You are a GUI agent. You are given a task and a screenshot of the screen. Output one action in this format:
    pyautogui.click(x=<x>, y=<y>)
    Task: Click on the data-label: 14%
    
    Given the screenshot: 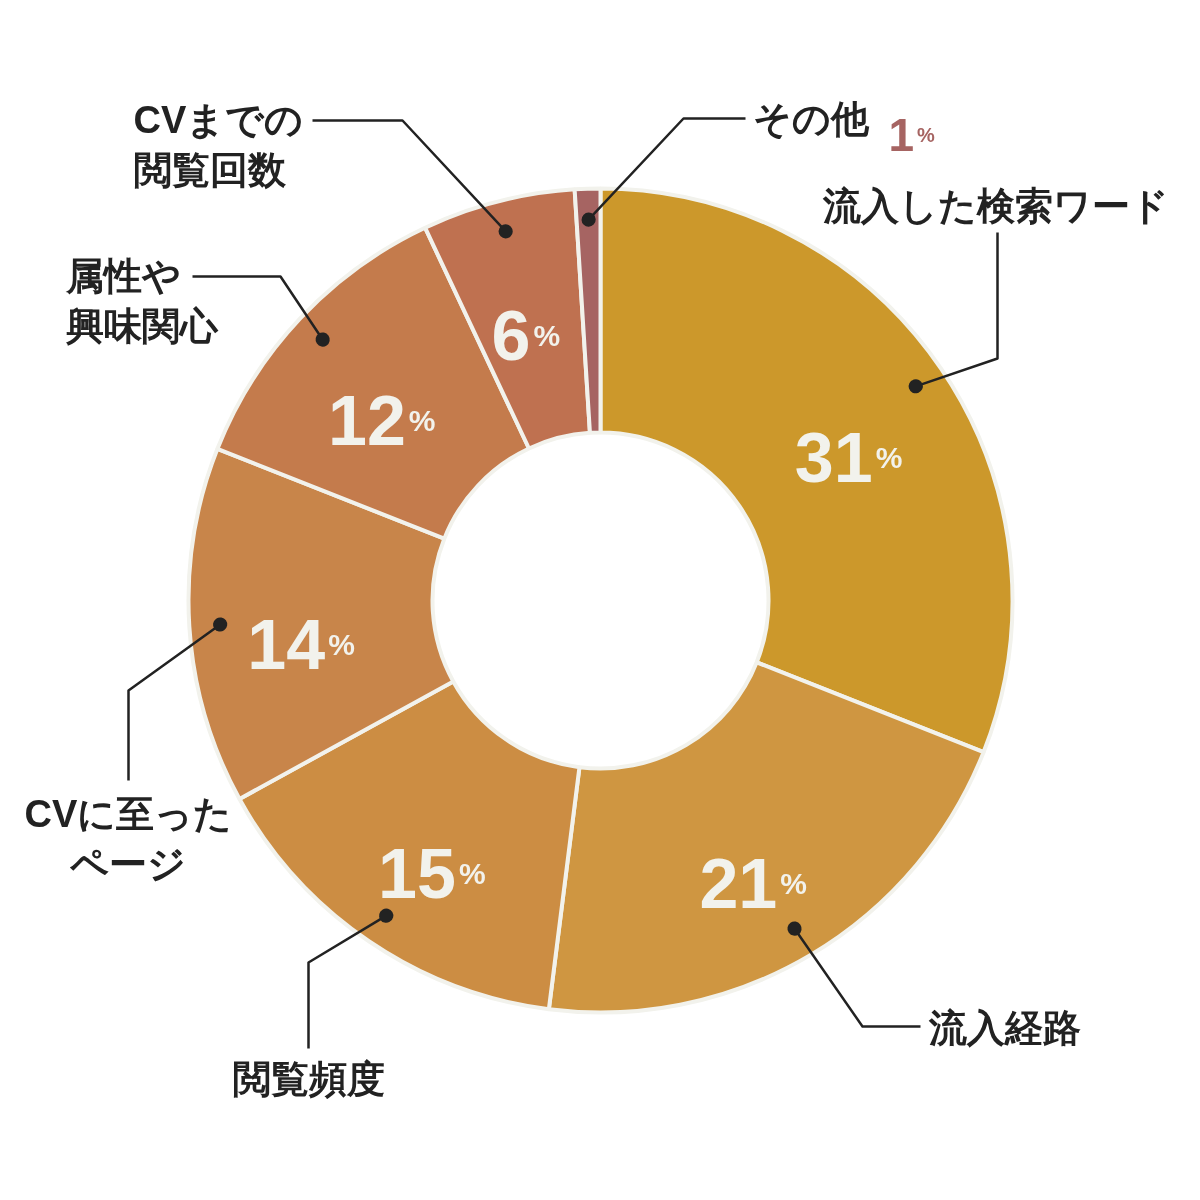 What is the action you would take?
    pyautogui.click(x=301, y=645)
    